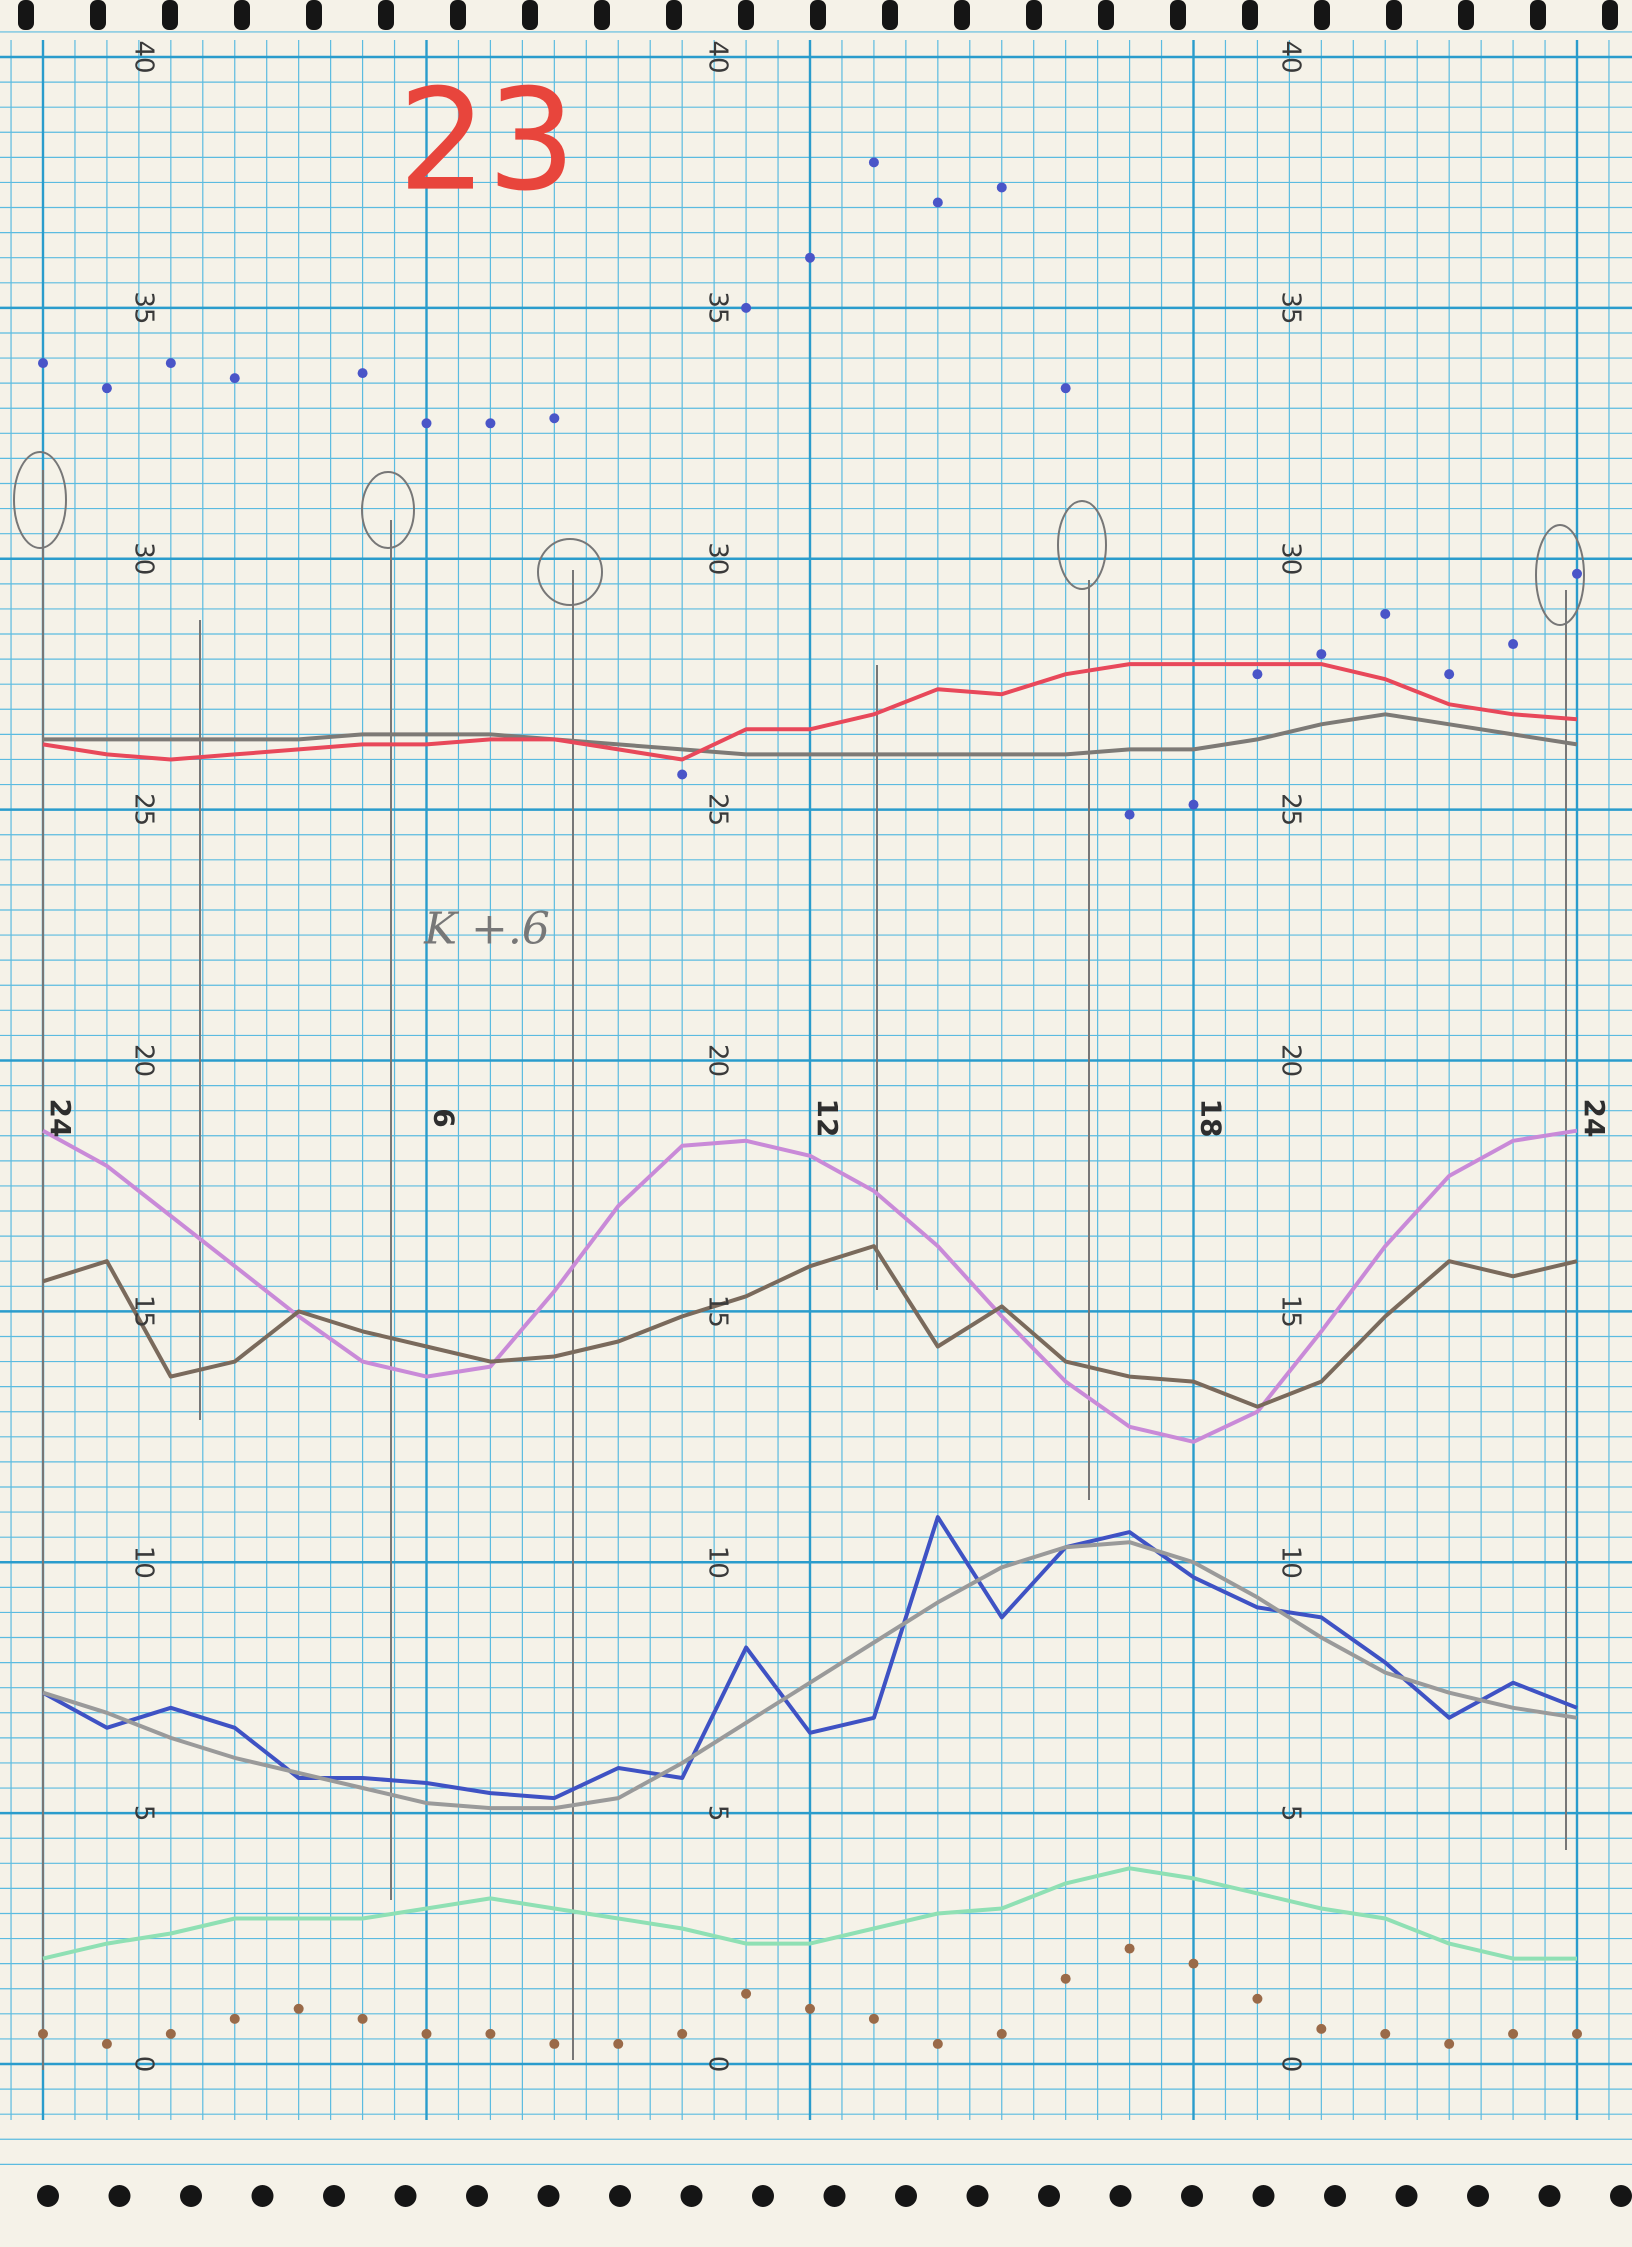  What do you see at coordinates (718, 1813) in the screenshot?
I see `y-tick-label: 5` at bounding box center [718, 1813].